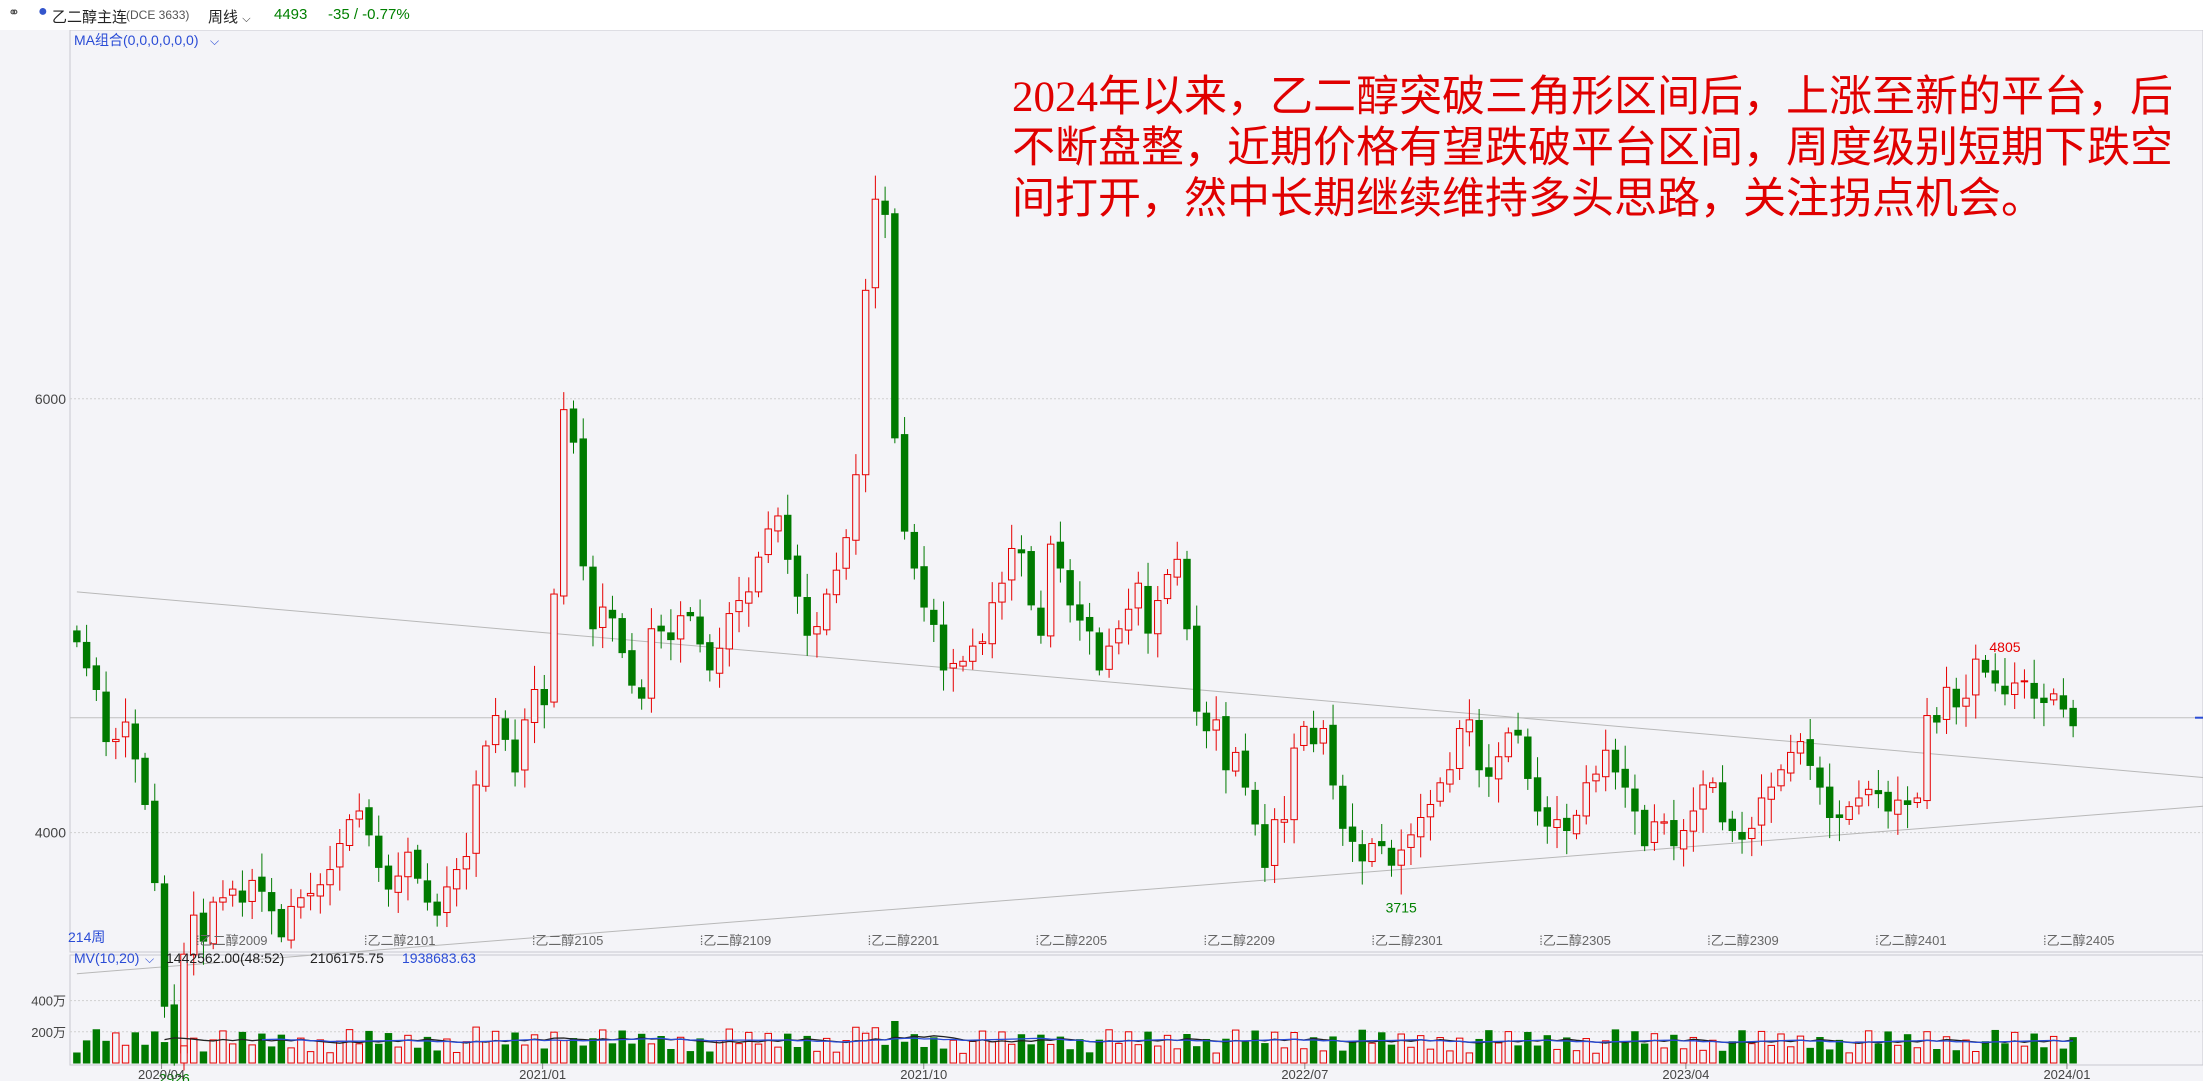 The width and height of the screenshot is (2203, 1081). Describe the element at coordinates (174, 1076) in the screenshot. I see `low-price-label: 2926` at that location.